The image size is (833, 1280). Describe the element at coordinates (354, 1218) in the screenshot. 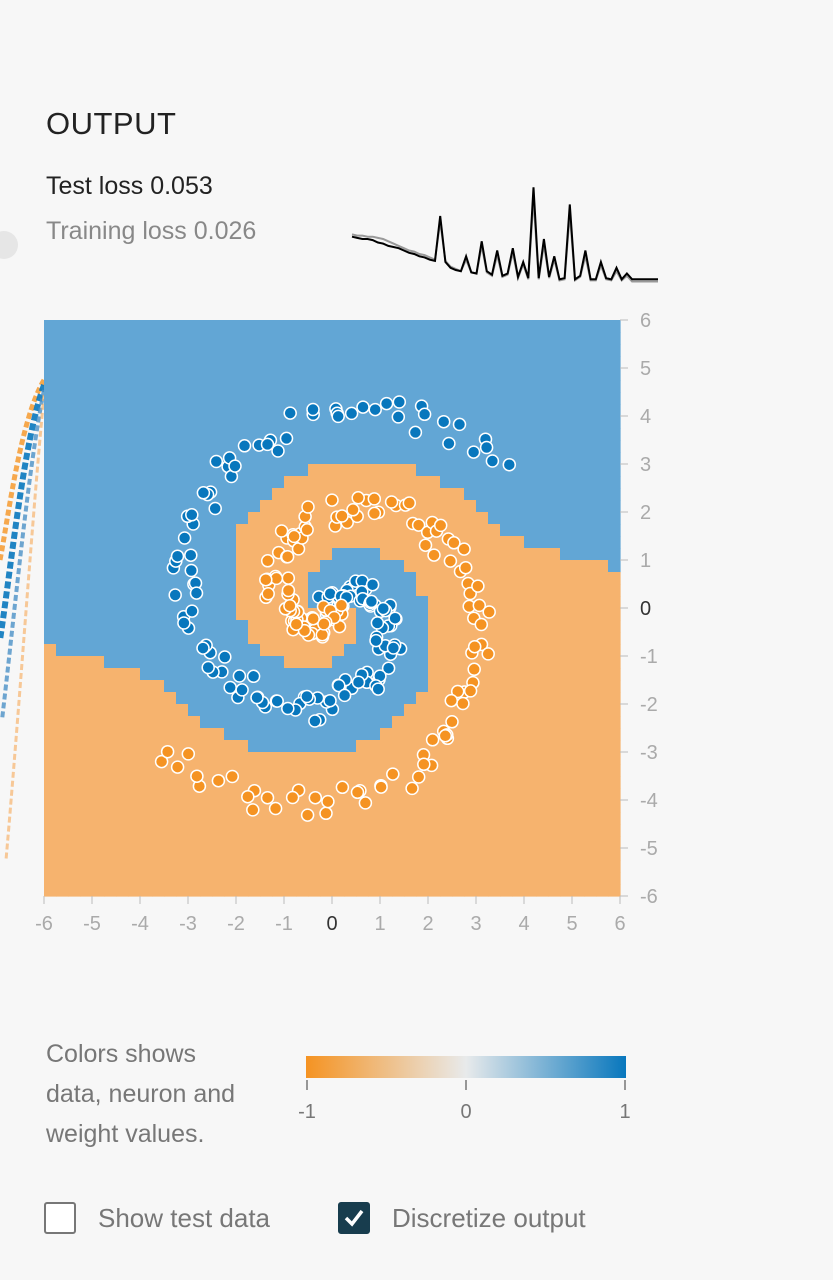

I see `discretize-output-checkbox` at that location.